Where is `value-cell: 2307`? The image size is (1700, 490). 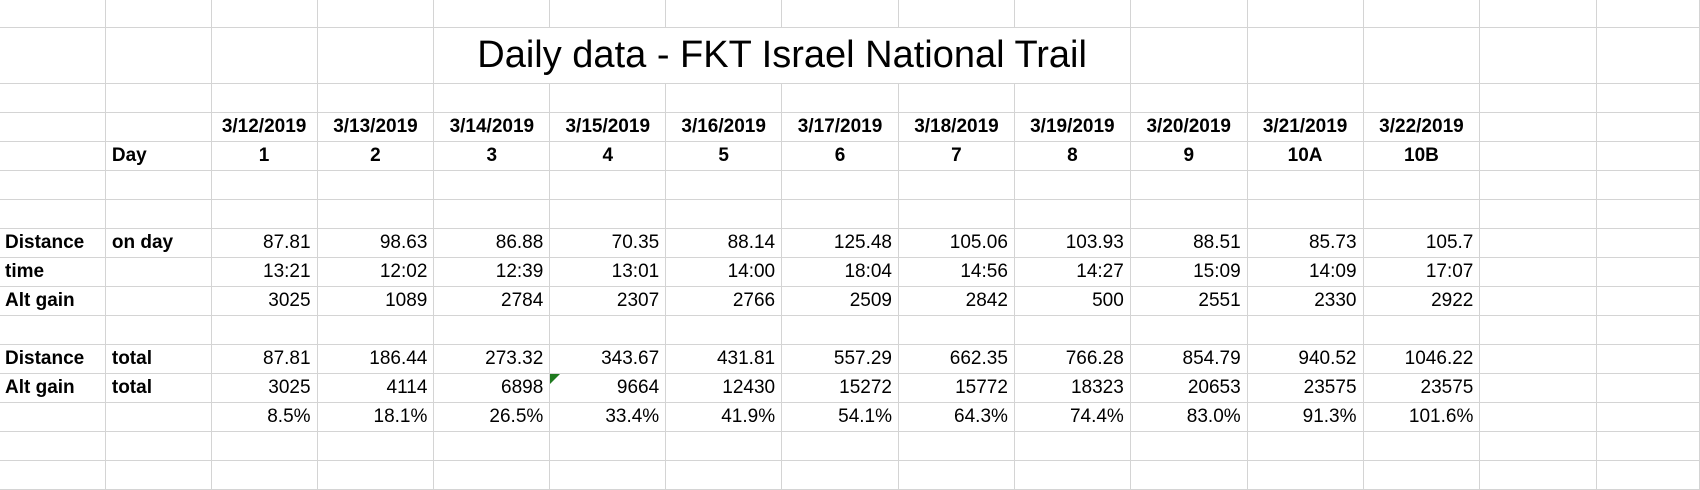
value-cell: 2307 is located at coordinates (608, 301).